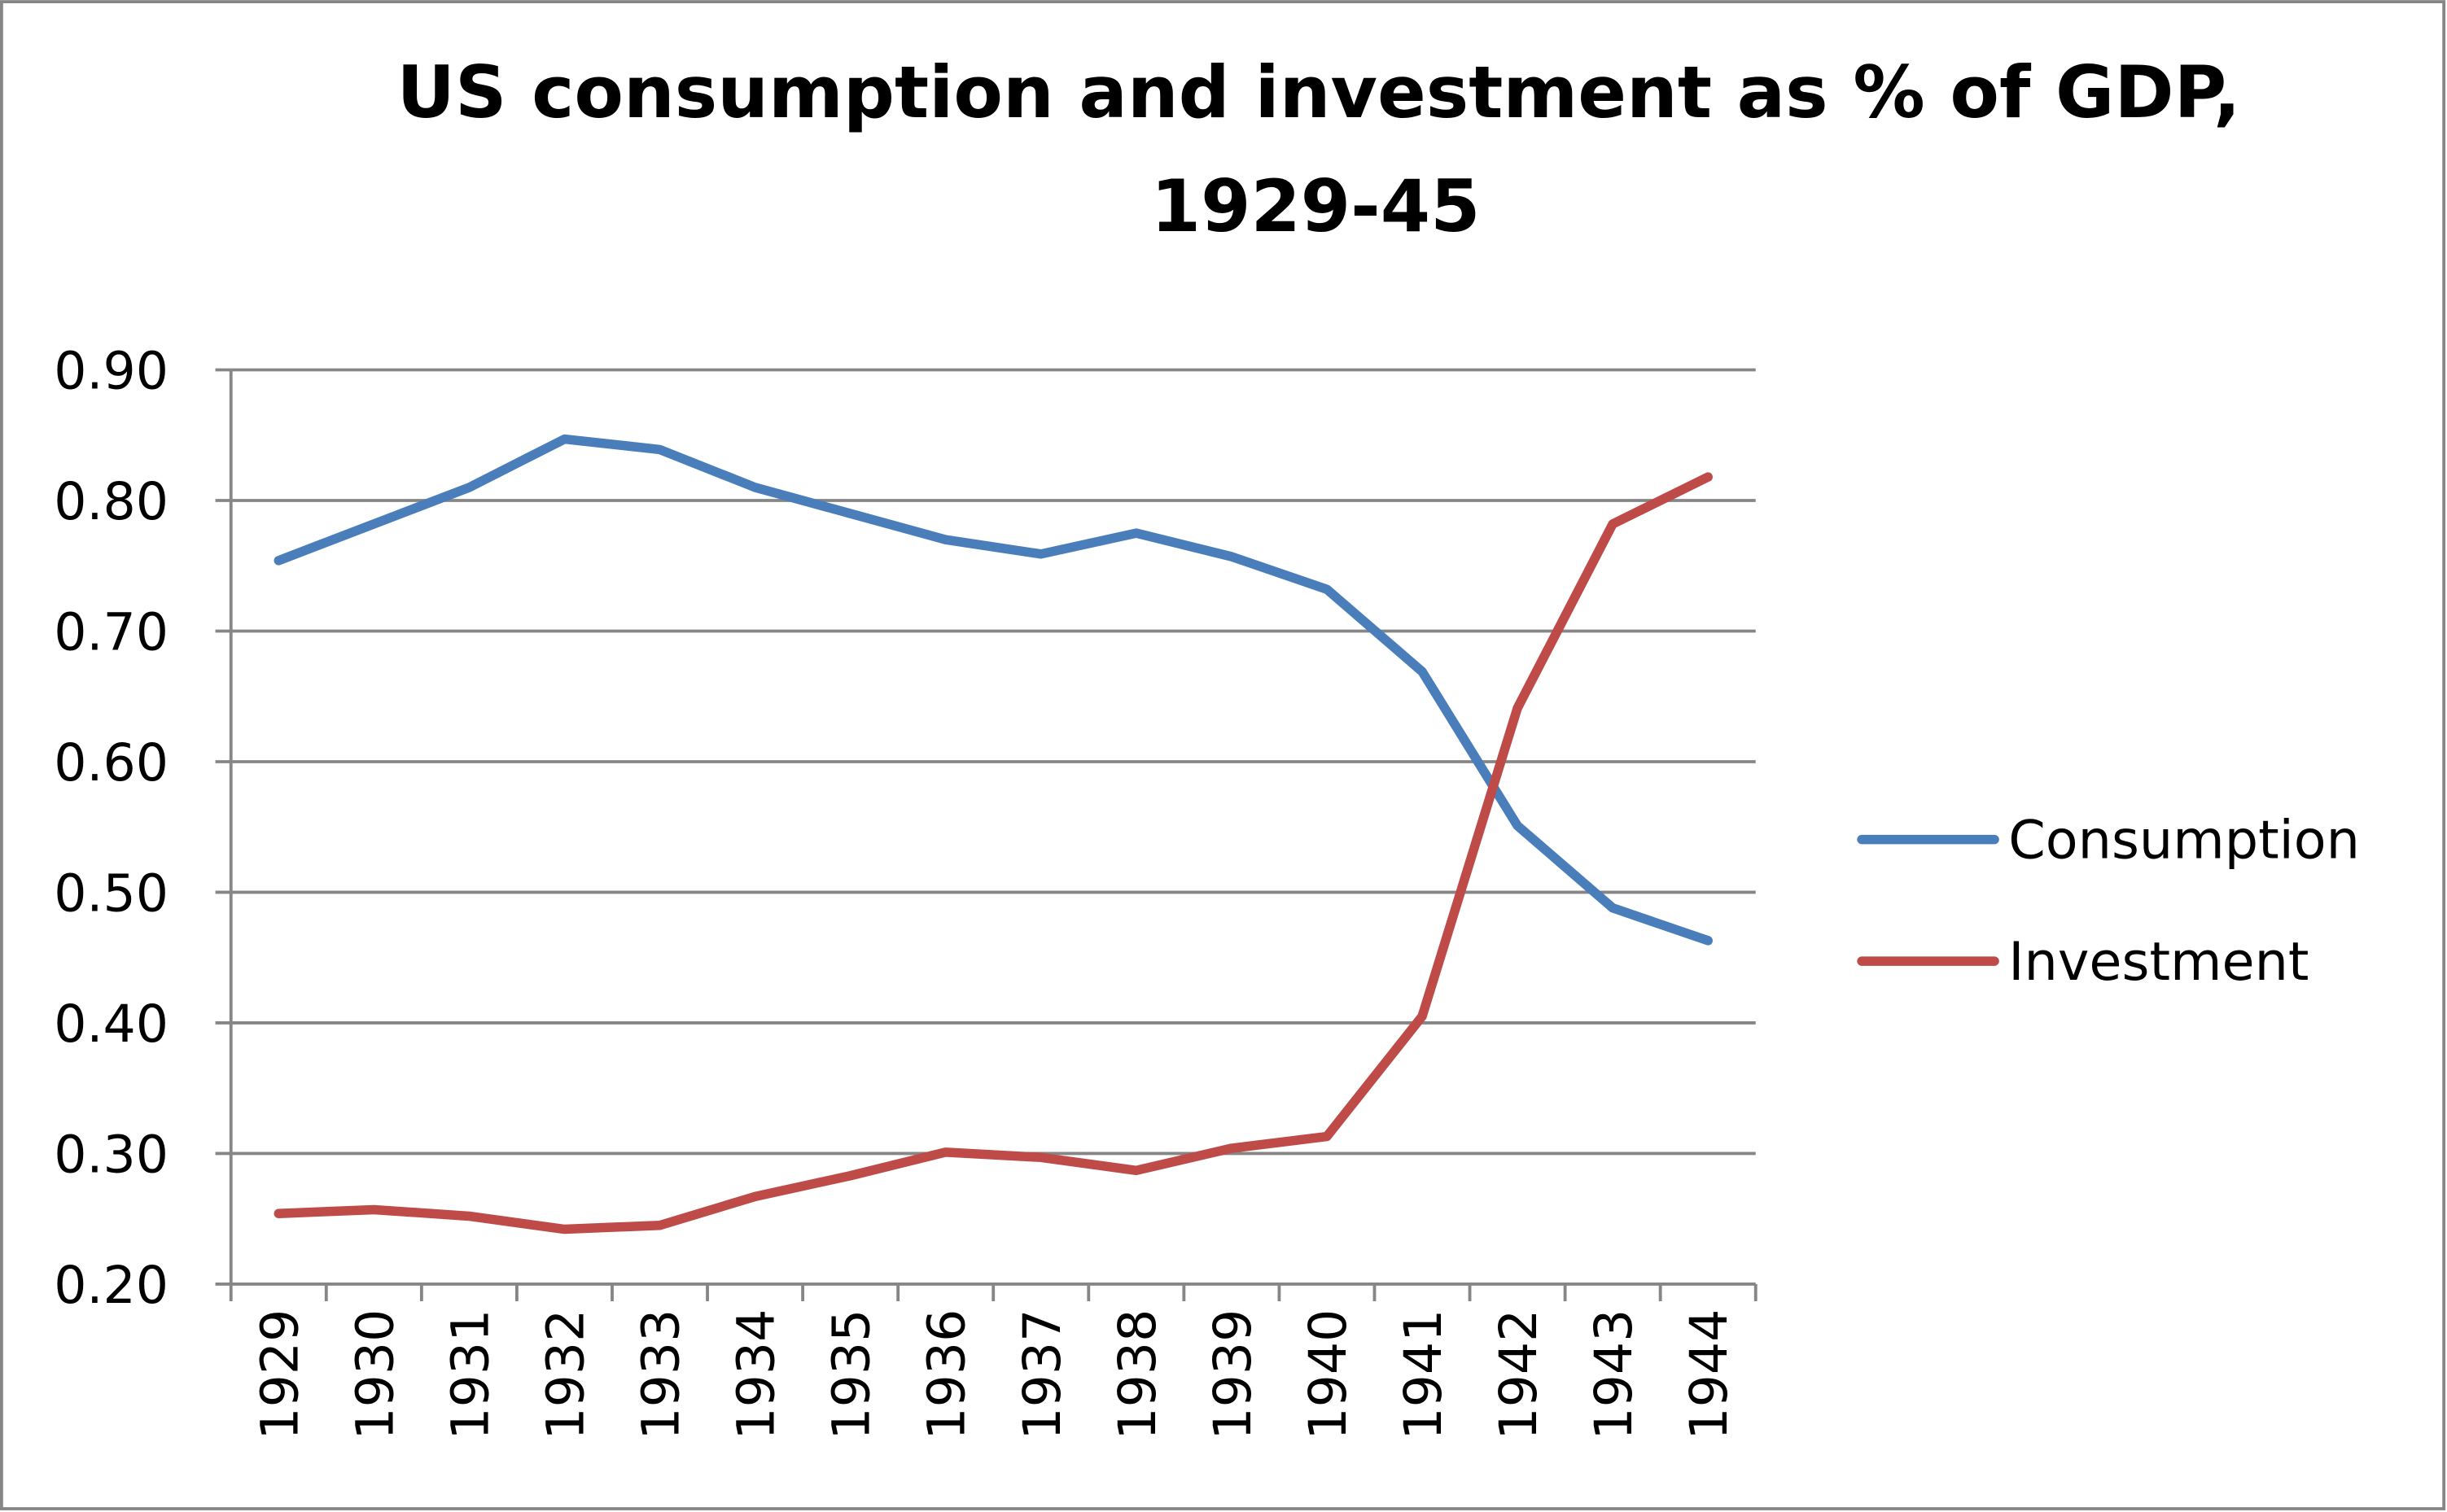 Image resolution: width=2447 pixels, height=1512 pixels. What do you see at coordinates (947, 1374) in the screenshot?
I see `x-tick-label: 1936` at bounding box center [947, 1374].